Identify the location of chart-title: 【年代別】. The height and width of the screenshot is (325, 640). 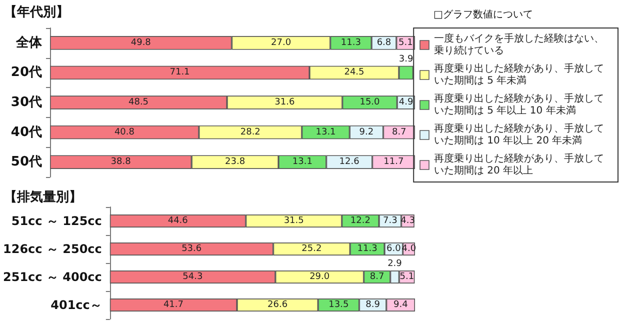
(36, 12).